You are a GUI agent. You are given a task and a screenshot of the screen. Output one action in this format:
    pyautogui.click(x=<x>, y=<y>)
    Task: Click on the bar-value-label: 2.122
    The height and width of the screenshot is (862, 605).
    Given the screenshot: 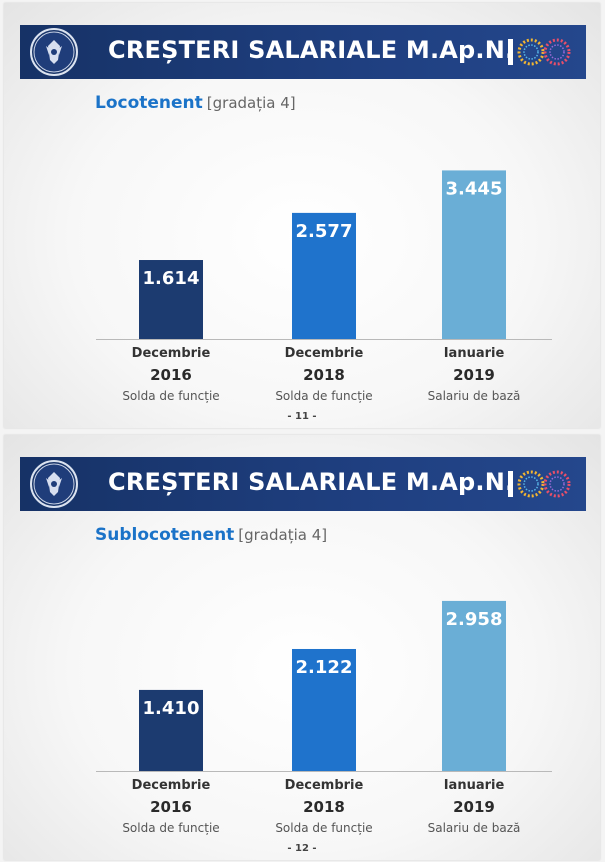 What is the action you would take?
    pyautogui.click(x=324, y=667)
    